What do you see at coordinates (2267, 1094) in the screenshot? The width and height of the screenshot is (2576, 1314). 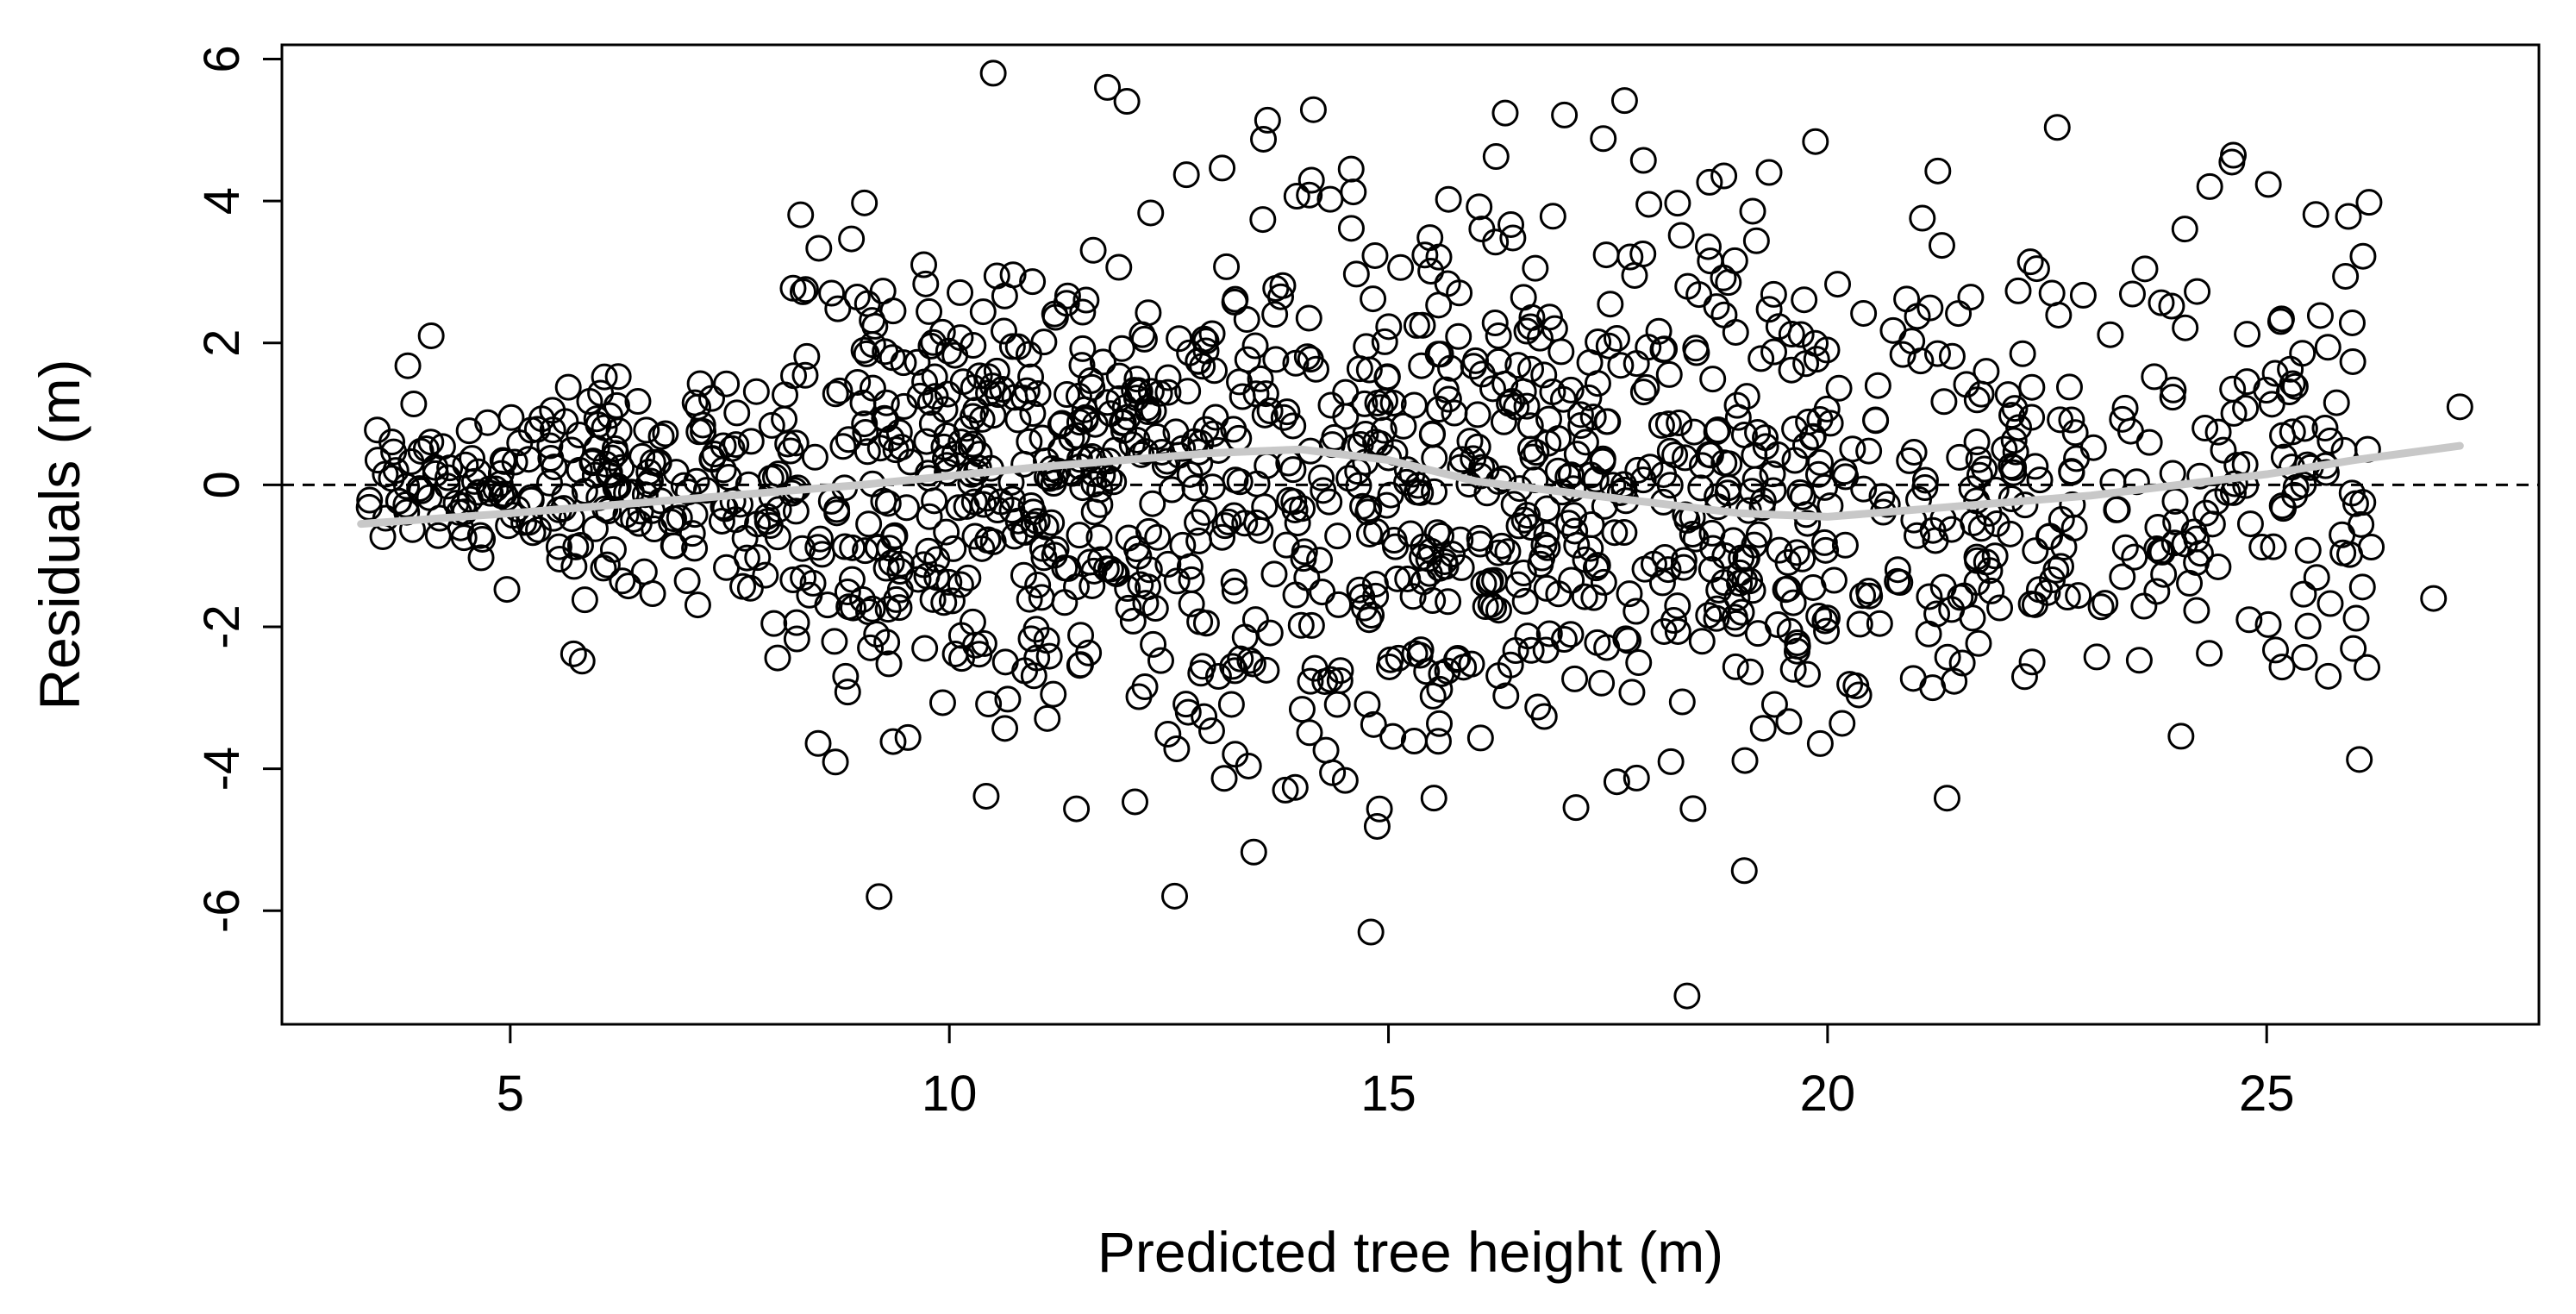 I see `x-tick-label: 25` at bounding box center [2267, 1094].